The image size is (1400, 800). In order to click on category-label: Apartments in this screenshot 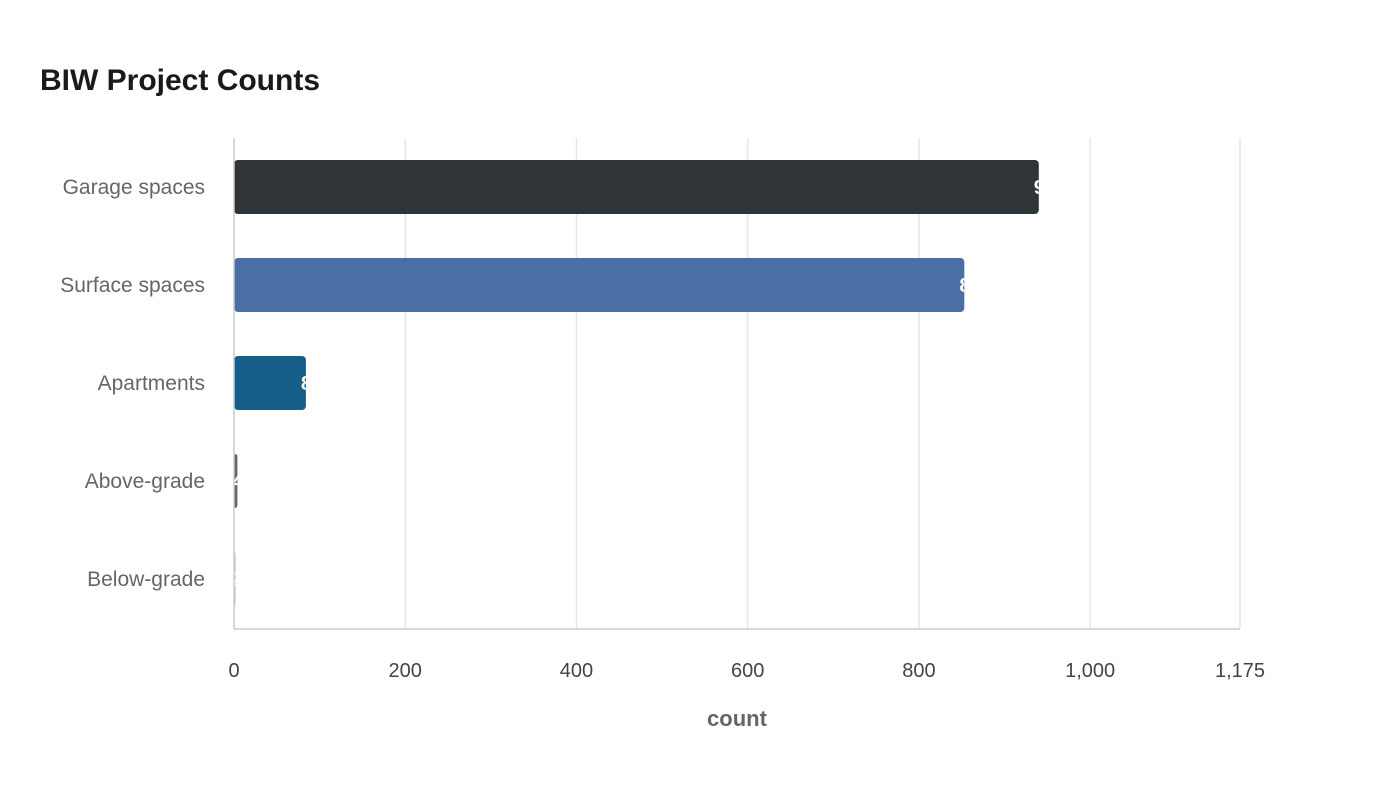, I will do `click(151, 383)`.